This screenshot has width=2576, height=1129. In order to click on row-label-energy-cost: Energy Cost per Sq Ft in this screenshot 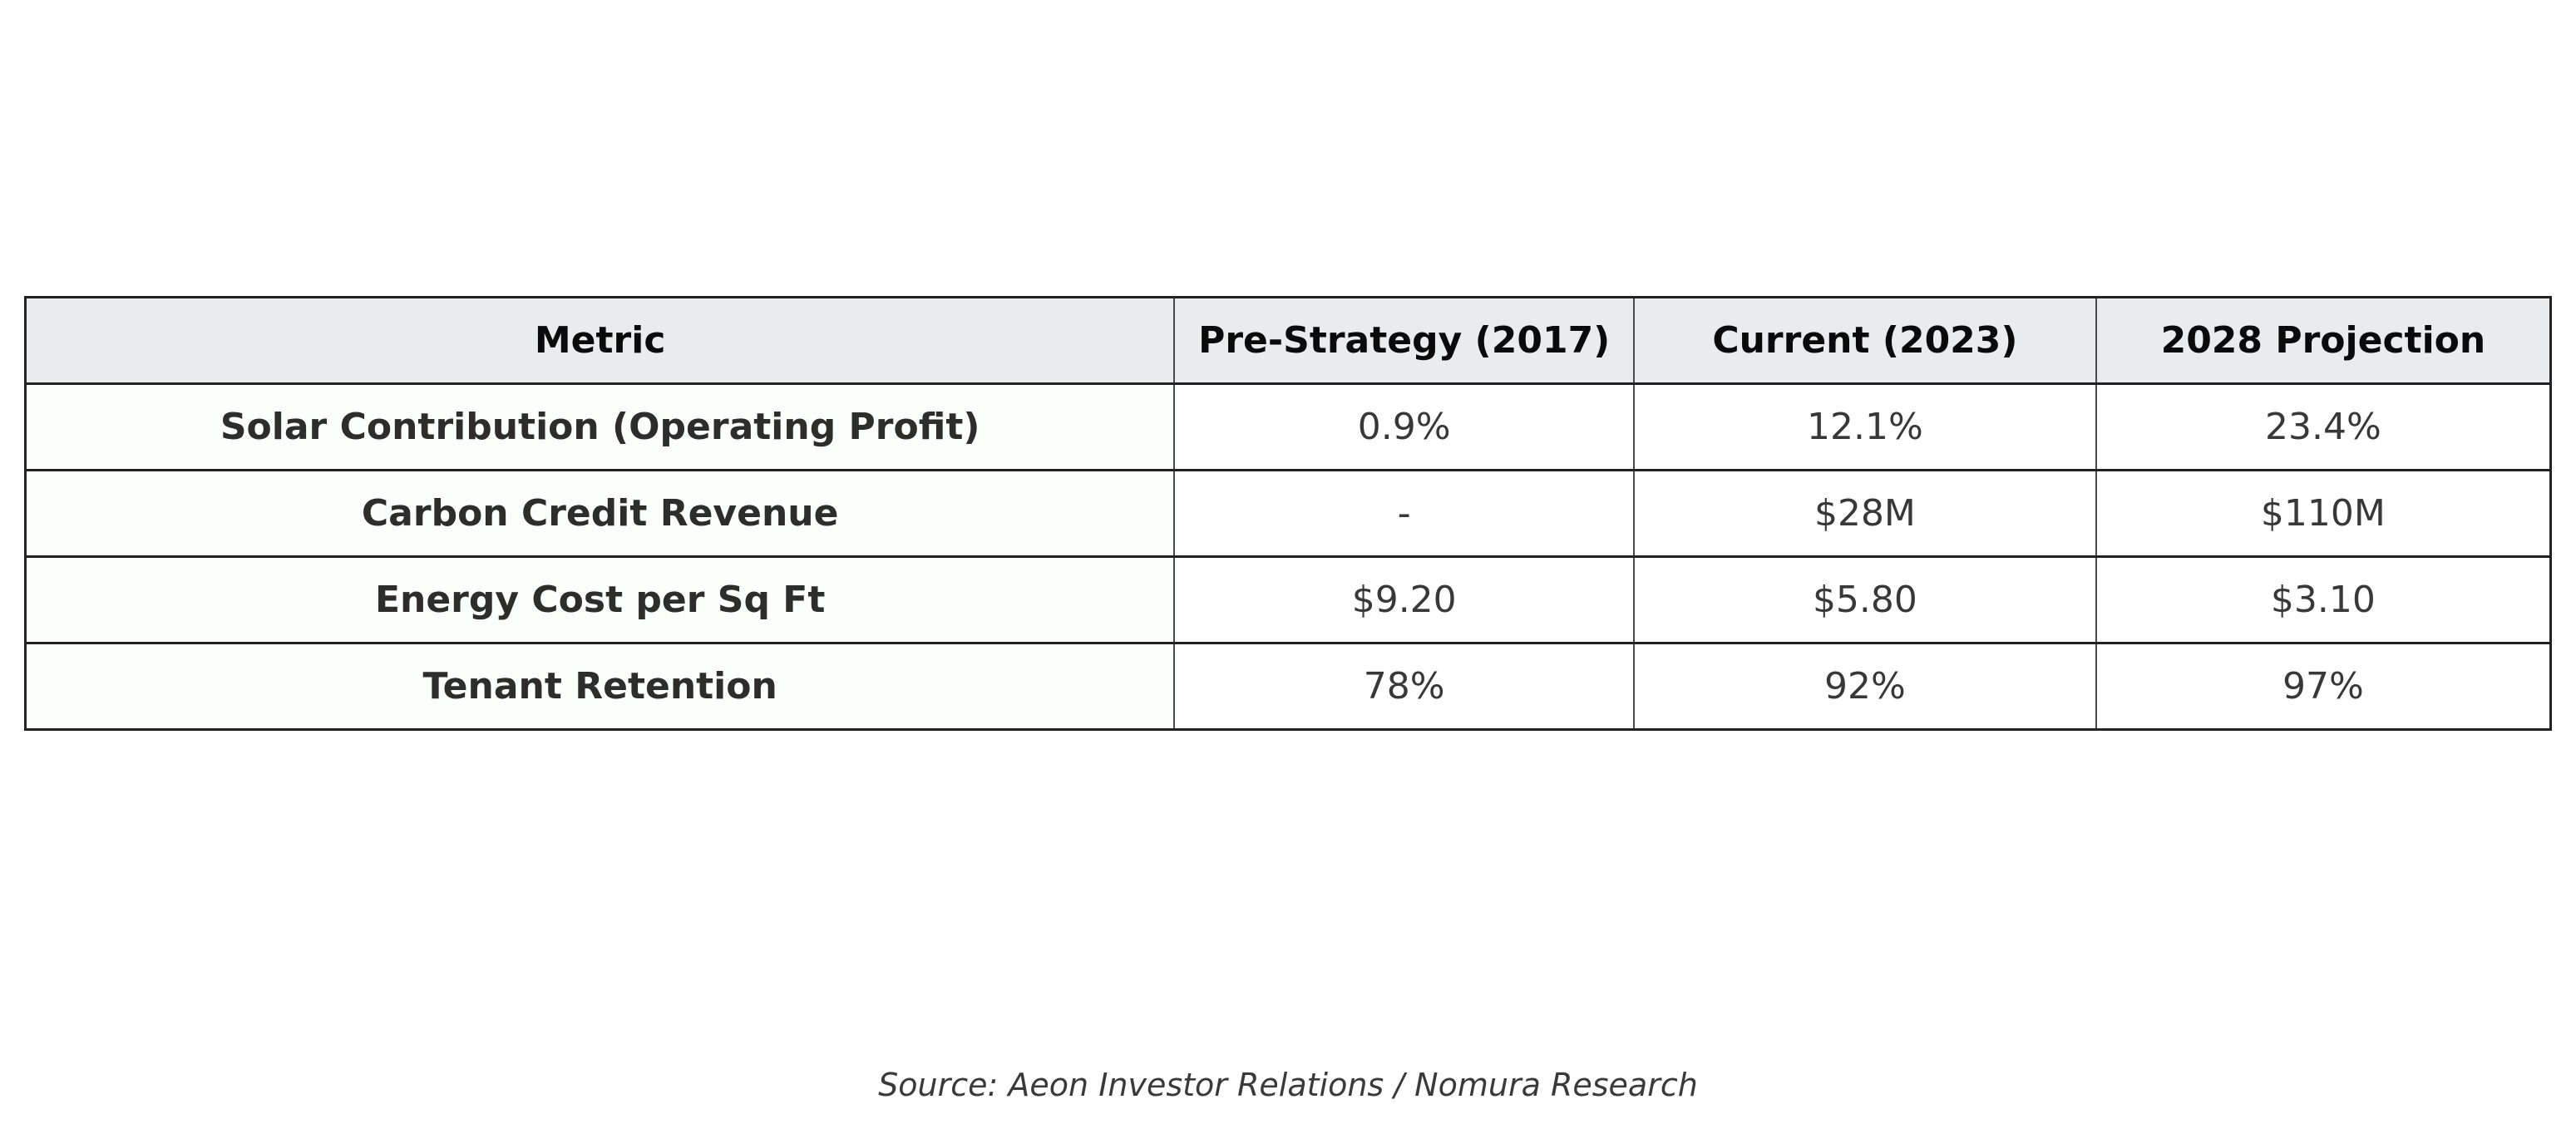, I will do `click(600, 599)`.